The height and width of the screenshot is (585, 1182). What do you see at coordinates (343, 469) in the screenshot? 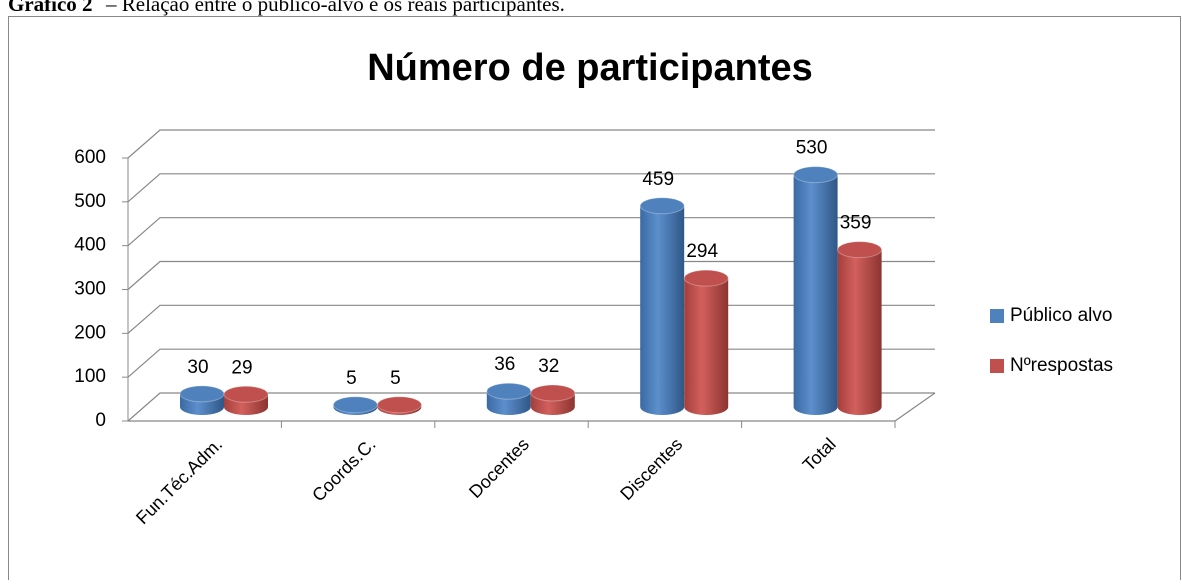
I see `x-tick-label: Coords.C.` at bounding box center [343, 469].